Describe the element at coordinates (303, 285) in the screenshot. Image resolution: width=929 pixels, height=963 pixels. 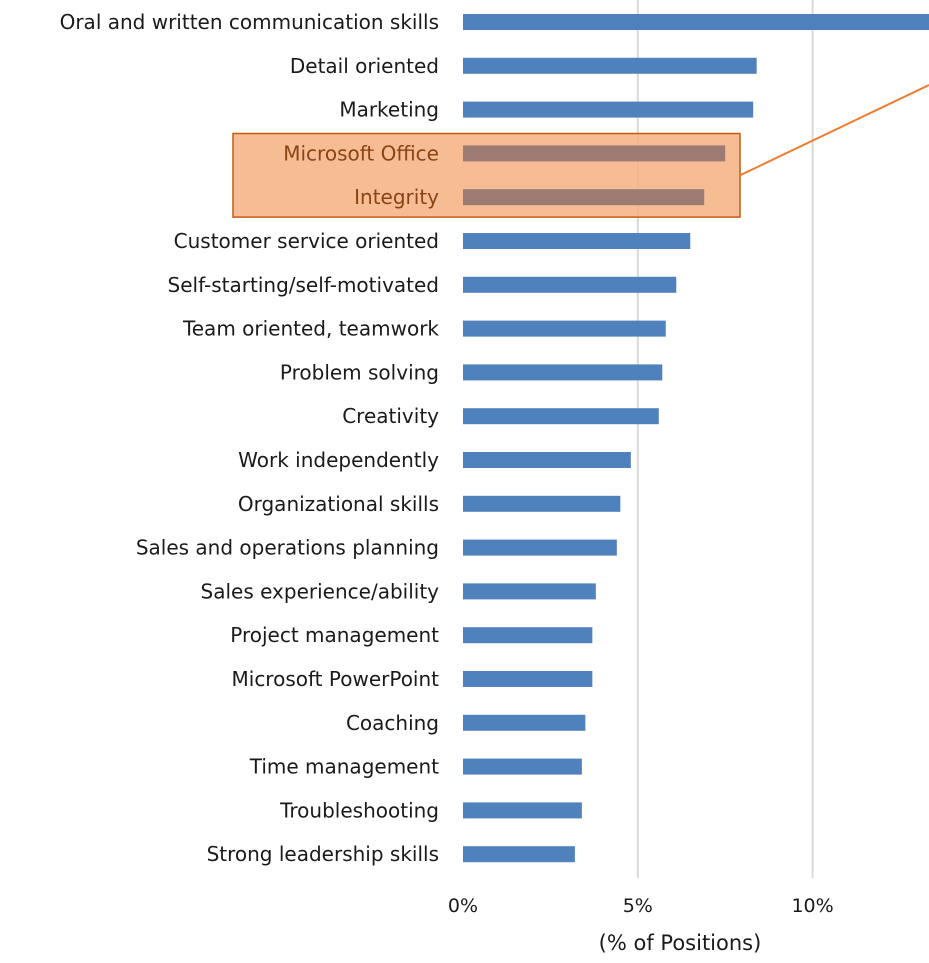
I see `category-label: Self-starting/self-motivated` at that location.